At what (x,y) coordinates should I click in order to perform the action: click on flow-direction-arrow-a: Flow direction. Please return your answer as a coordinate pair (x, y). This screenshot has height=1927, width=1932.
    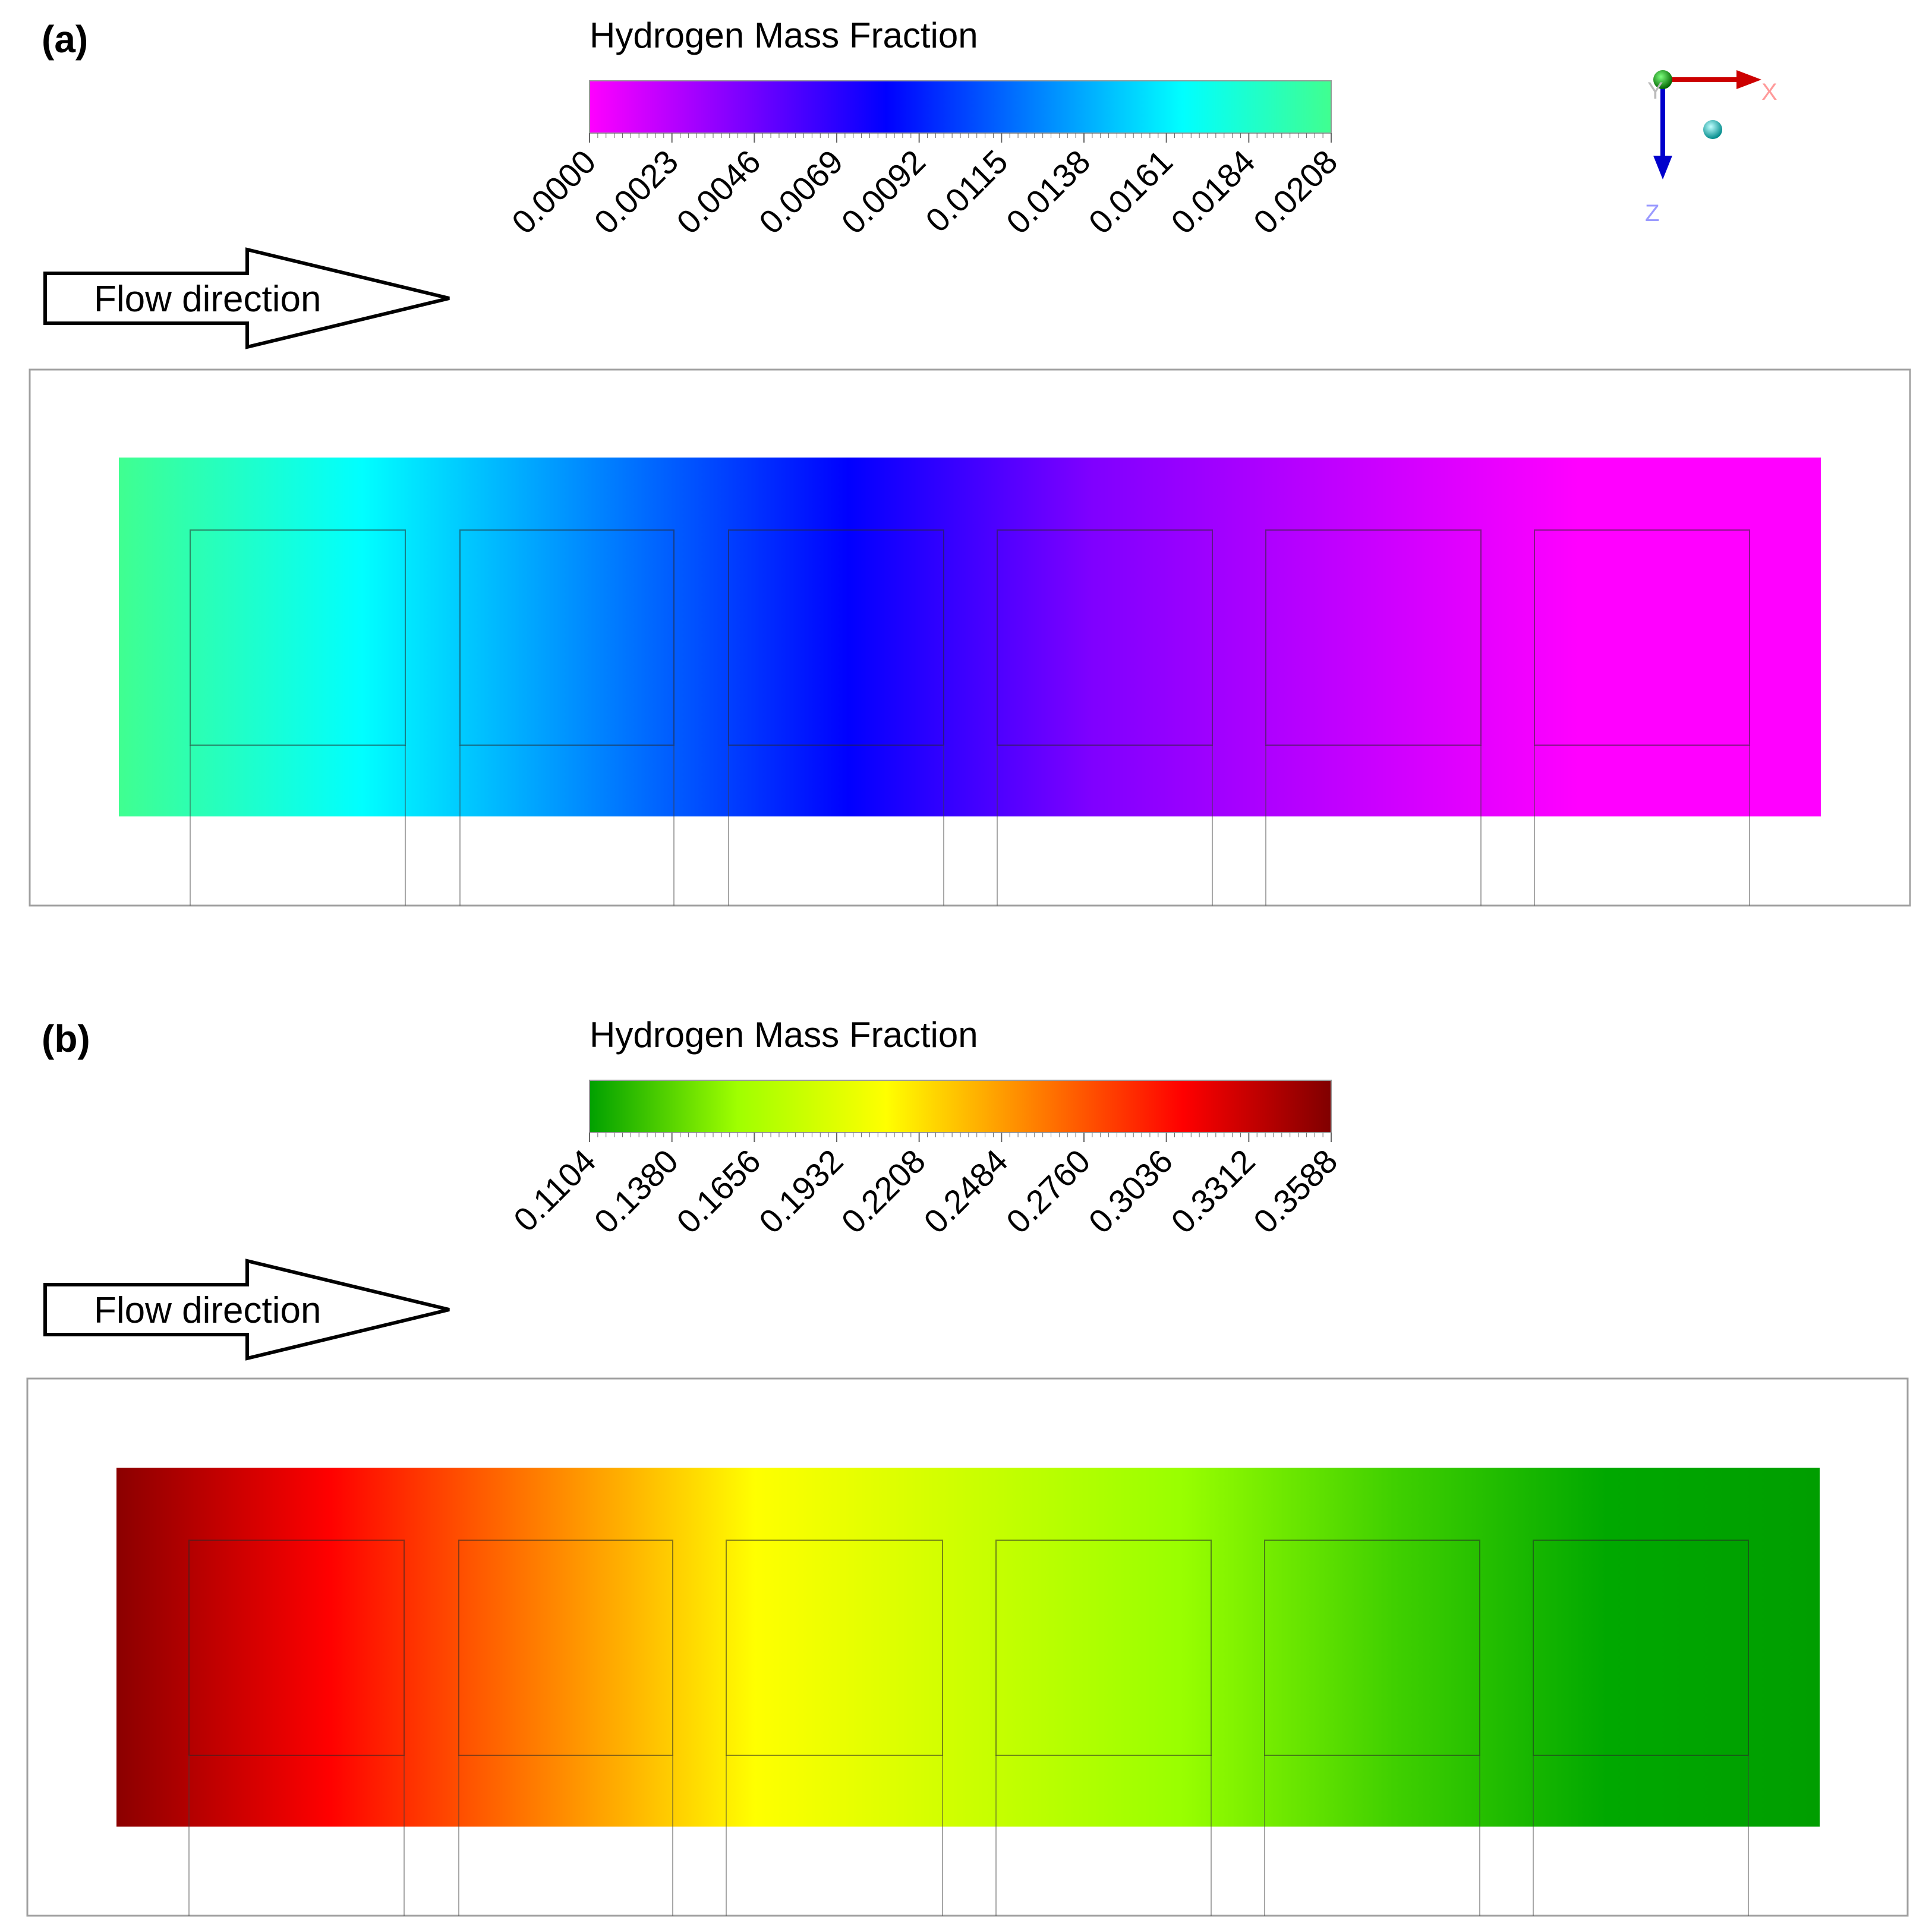
    Looking at the image, I should click on (246, 298).